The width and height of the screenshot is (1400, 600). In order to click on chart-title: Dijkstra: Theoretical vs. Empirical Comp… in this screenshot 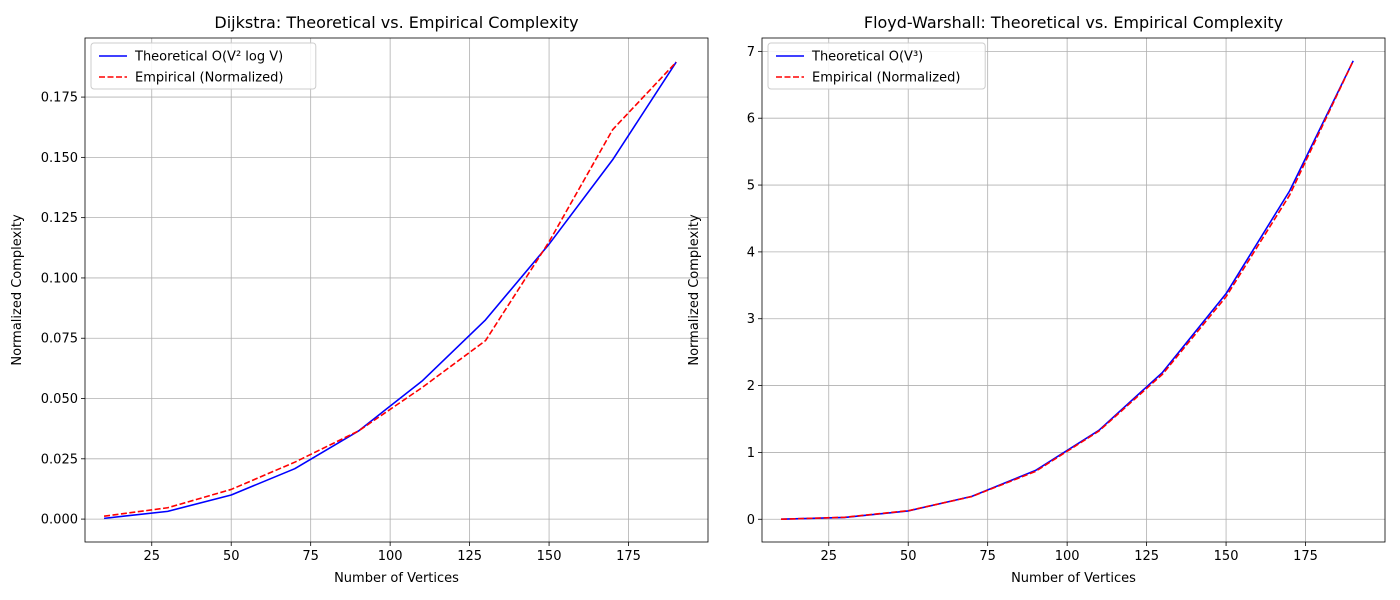, I will do `click(396, 22)`.